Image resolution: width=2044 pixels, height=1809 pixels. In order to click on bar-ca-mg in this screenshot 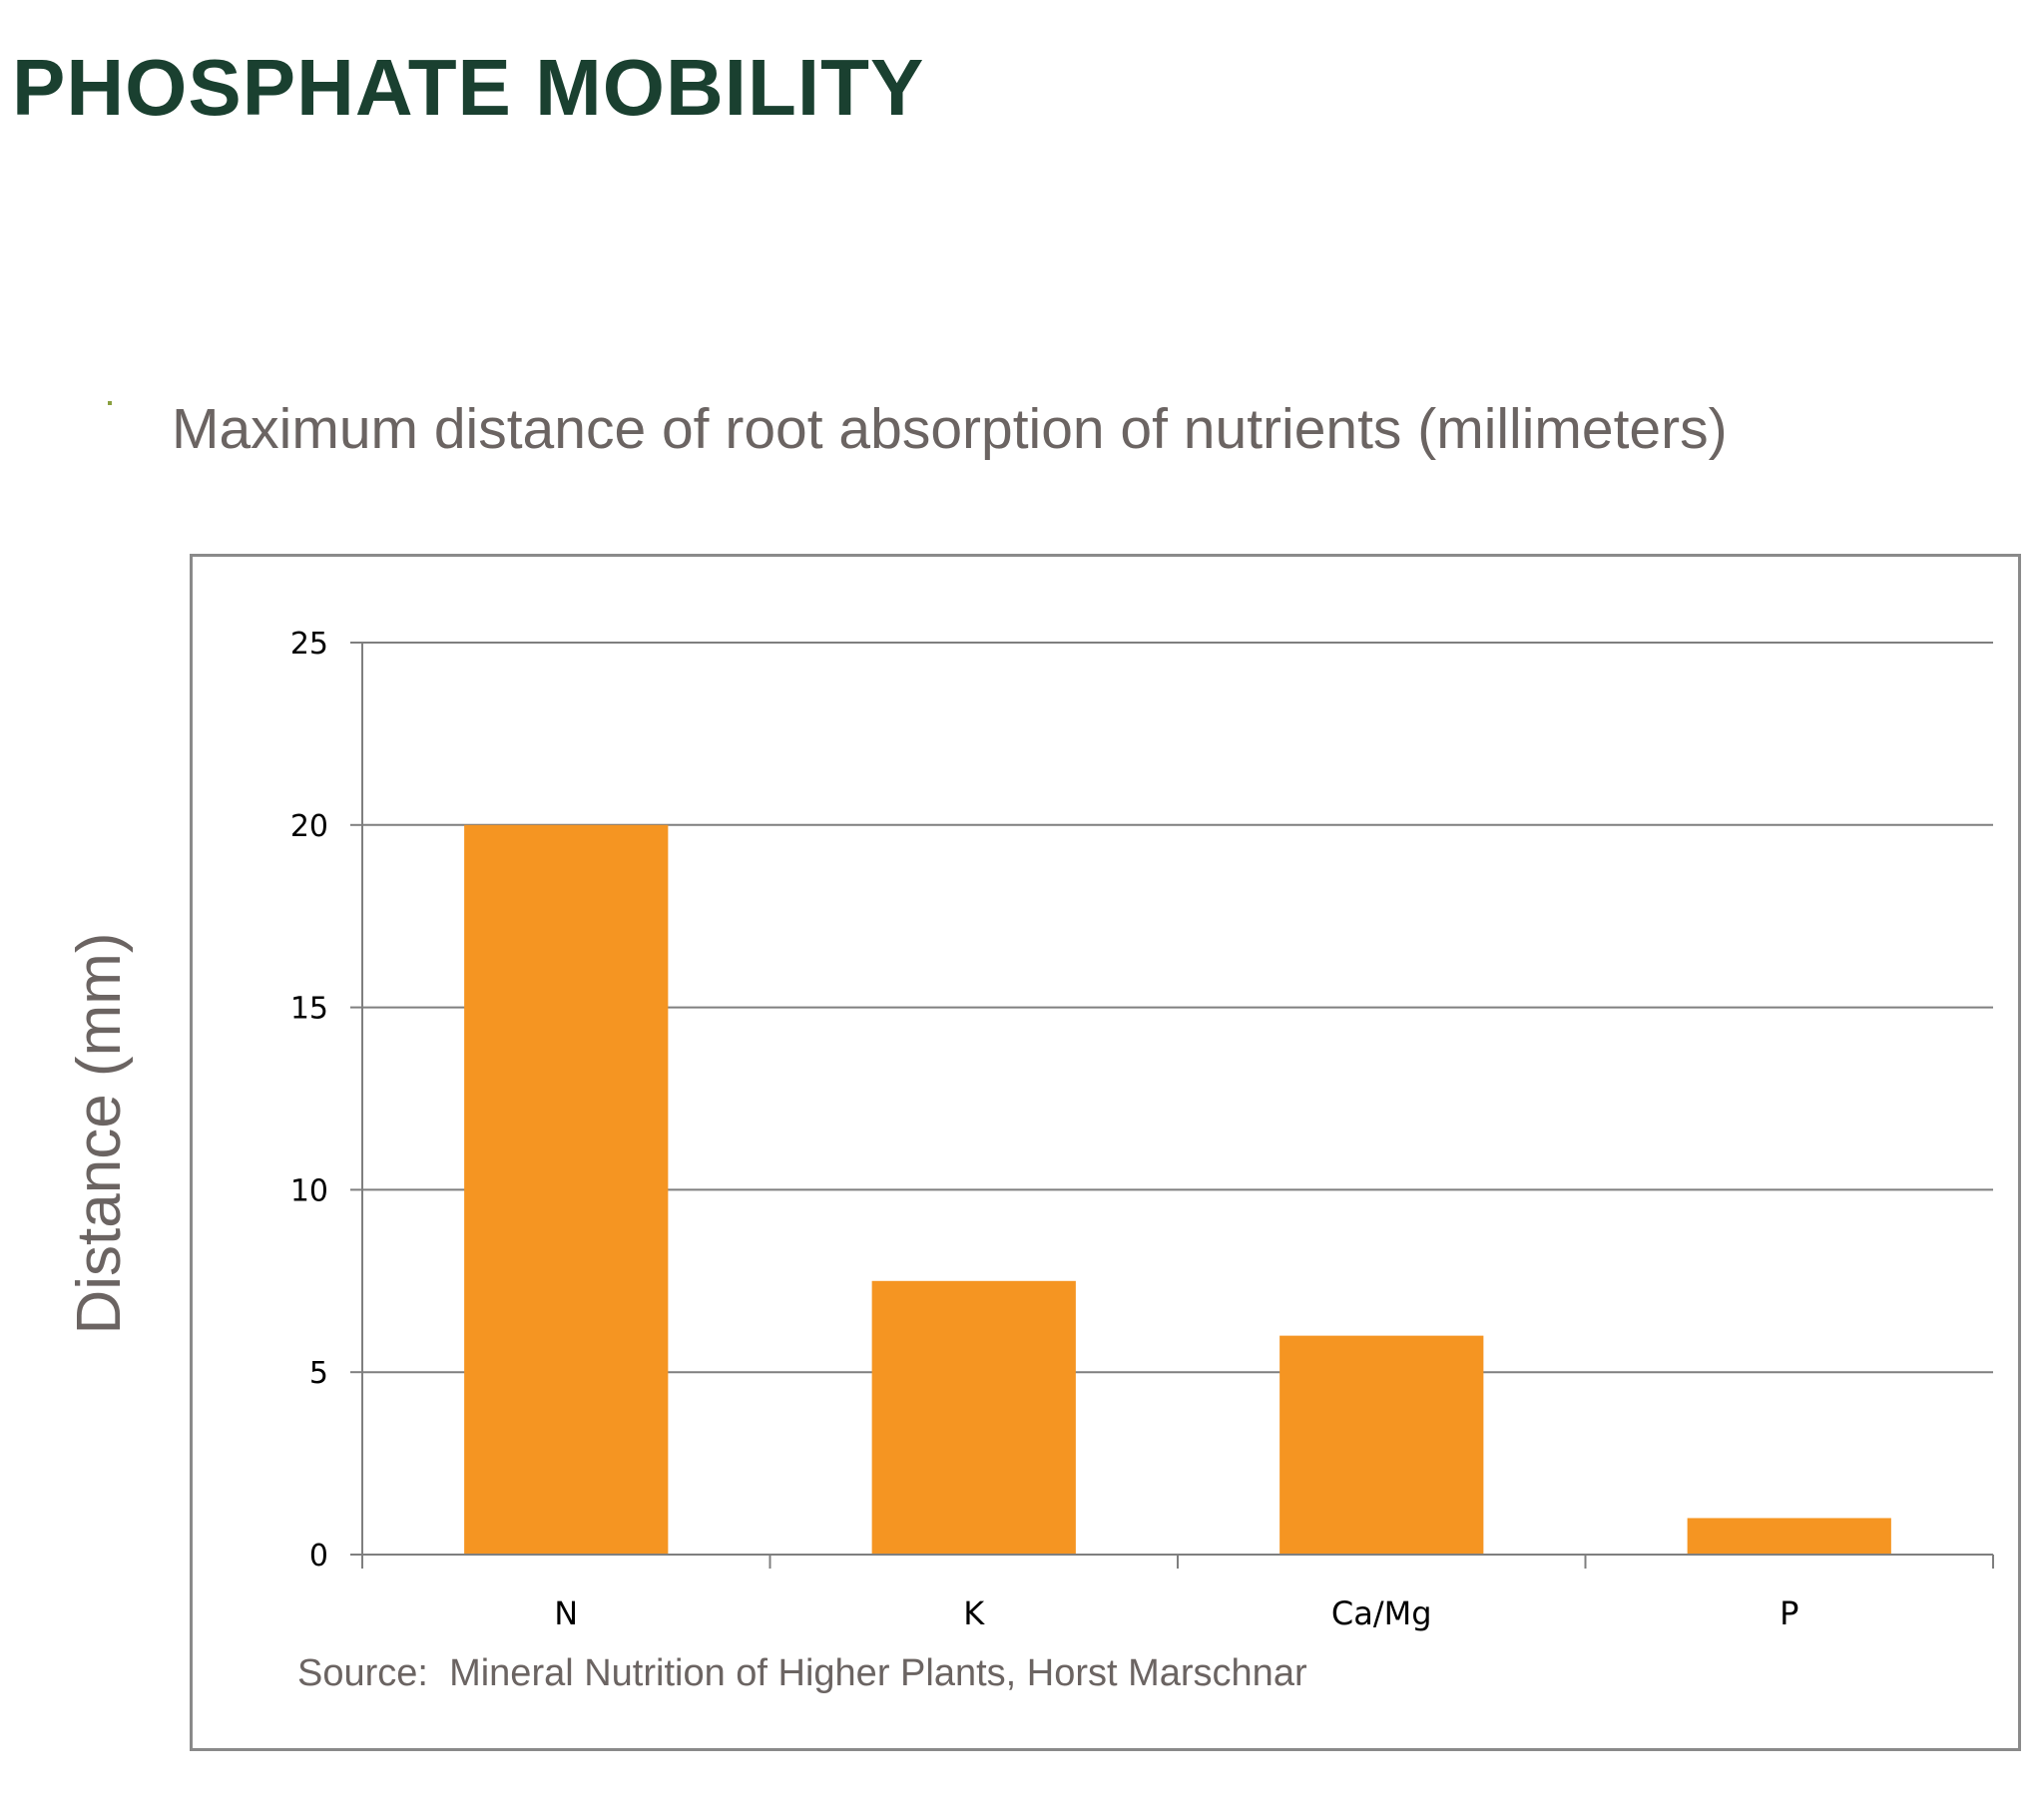, I will do `click(1381, 1445)`.